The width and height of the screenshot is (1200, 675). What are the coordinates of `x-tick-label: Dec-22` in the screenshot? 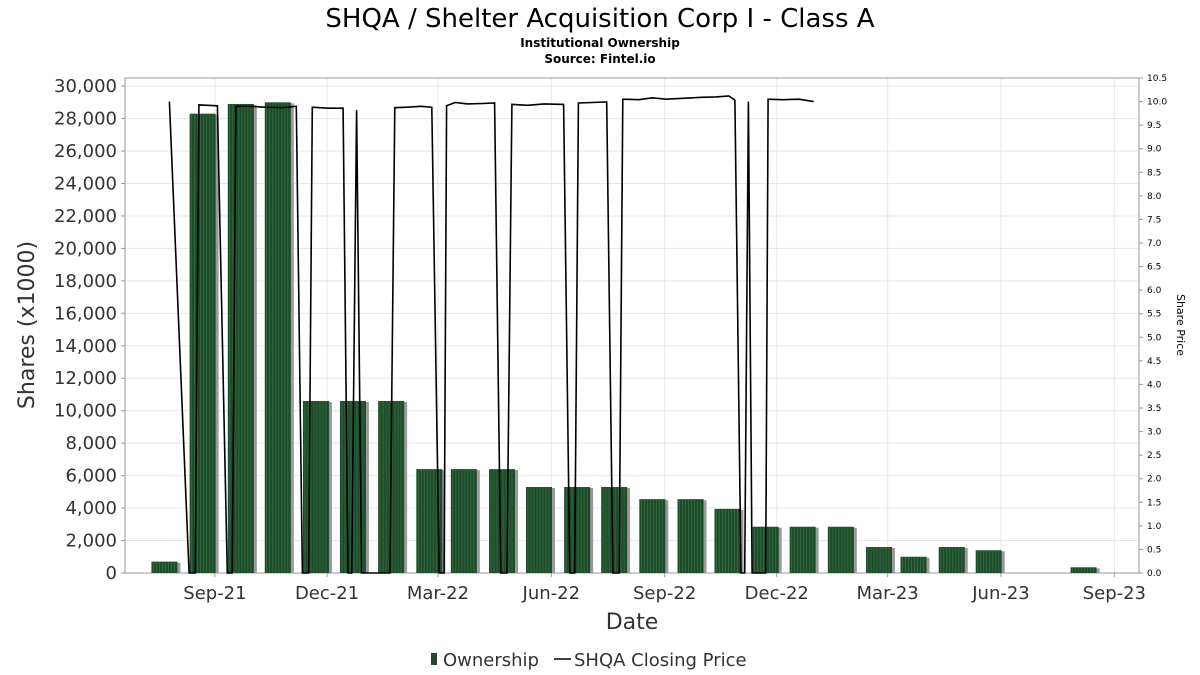 It's located at (777, 593).